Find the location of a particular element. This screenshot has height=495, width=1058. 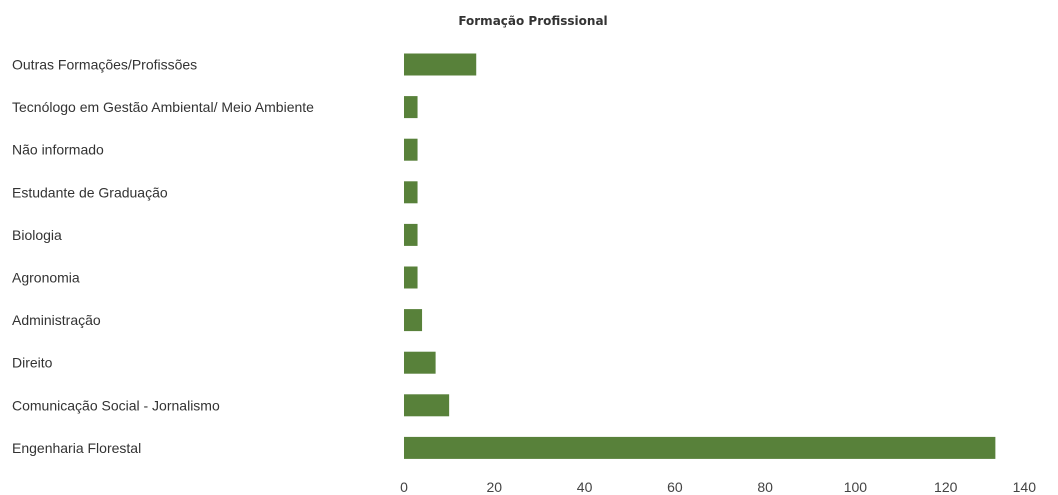

x-tick-label: 120 is located at coordinates (946, 487).